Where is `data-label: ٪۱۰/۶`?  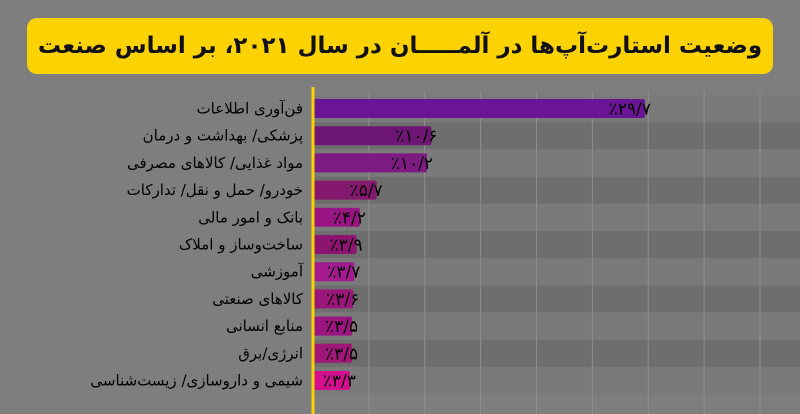
data-label: ٪۱۰/۶ is located at coordinates (416, 137).